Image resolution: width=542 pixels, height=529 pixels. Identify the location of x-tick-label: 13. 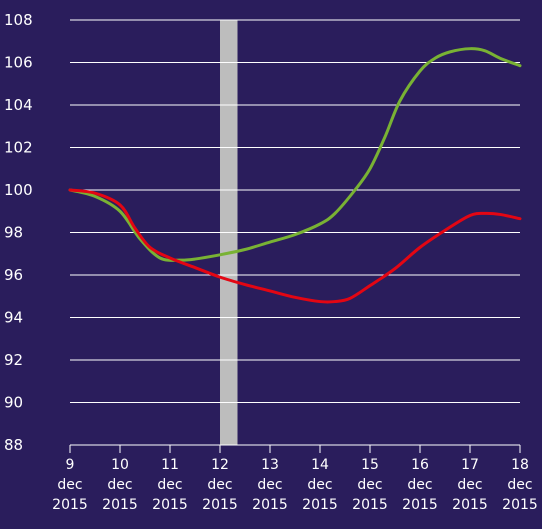
(270, 465).